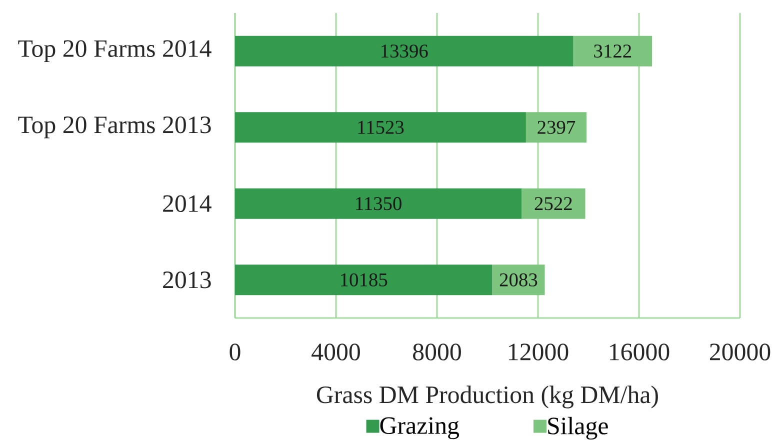 This screenshot has height=443, width=774. I want to click on data-label: 13396, so click(405, 51).